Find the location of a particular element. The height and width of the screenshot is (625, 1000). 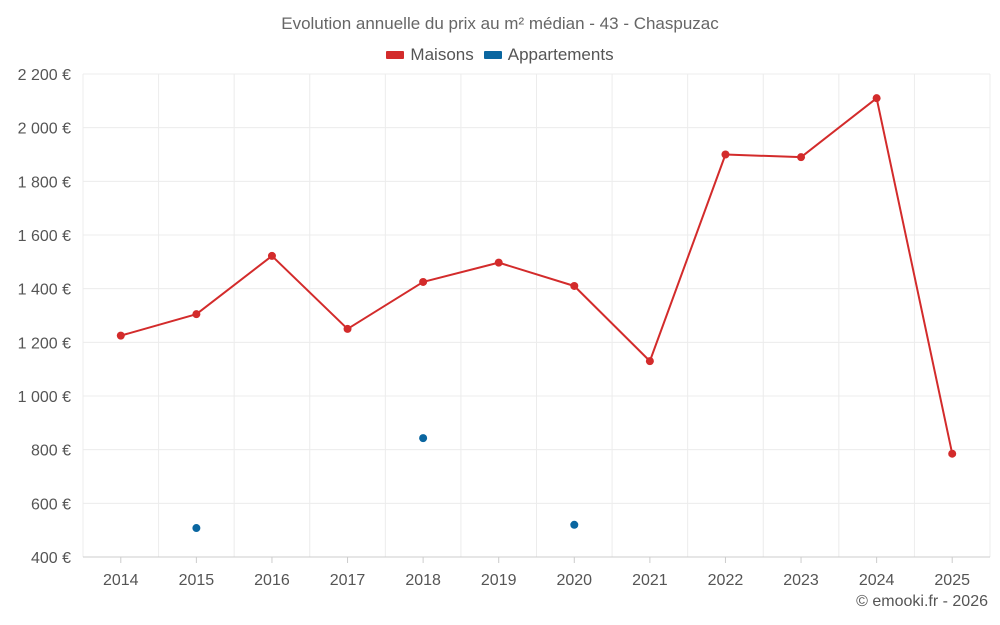

x-tick-label: 2022 is located at coordinates (726, 580).